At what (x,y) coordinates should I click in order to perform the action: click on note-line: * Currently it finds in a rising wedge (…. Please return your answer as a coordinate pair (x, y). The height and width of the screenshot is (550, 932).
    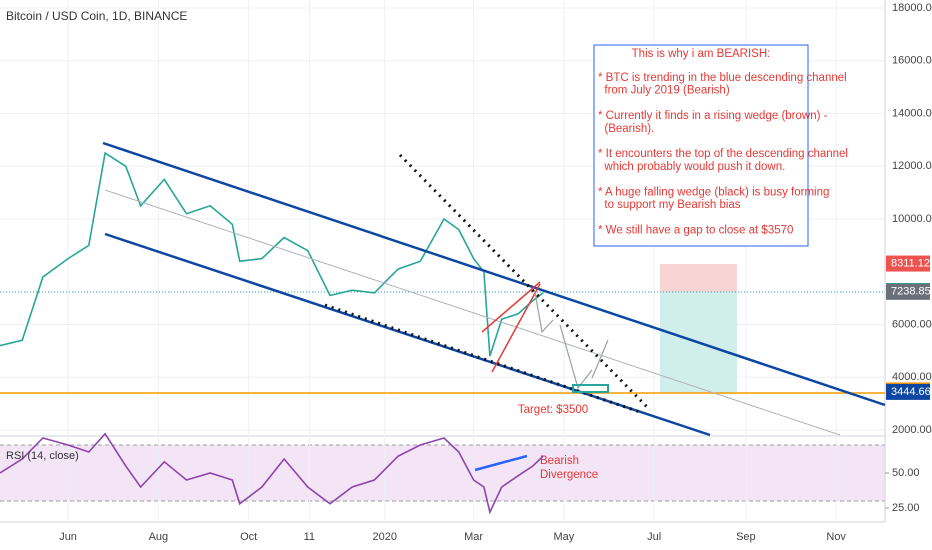
    Looking at the image, I should click on (713, 116).